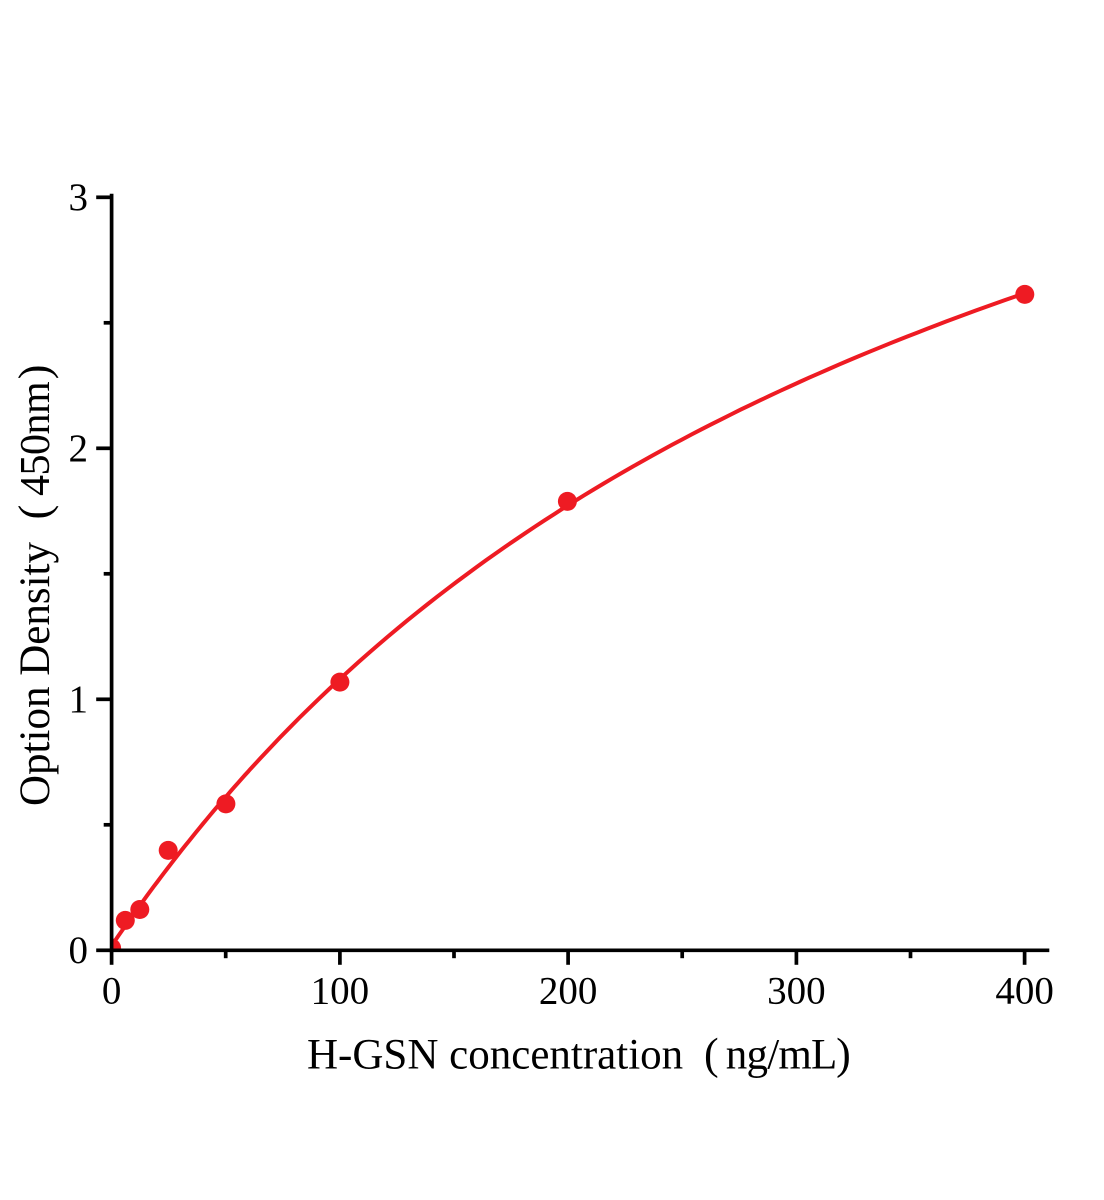 This screenshot has height=1200, width=1104. I want to click on svg-text: Option Density, so click(35, 674).